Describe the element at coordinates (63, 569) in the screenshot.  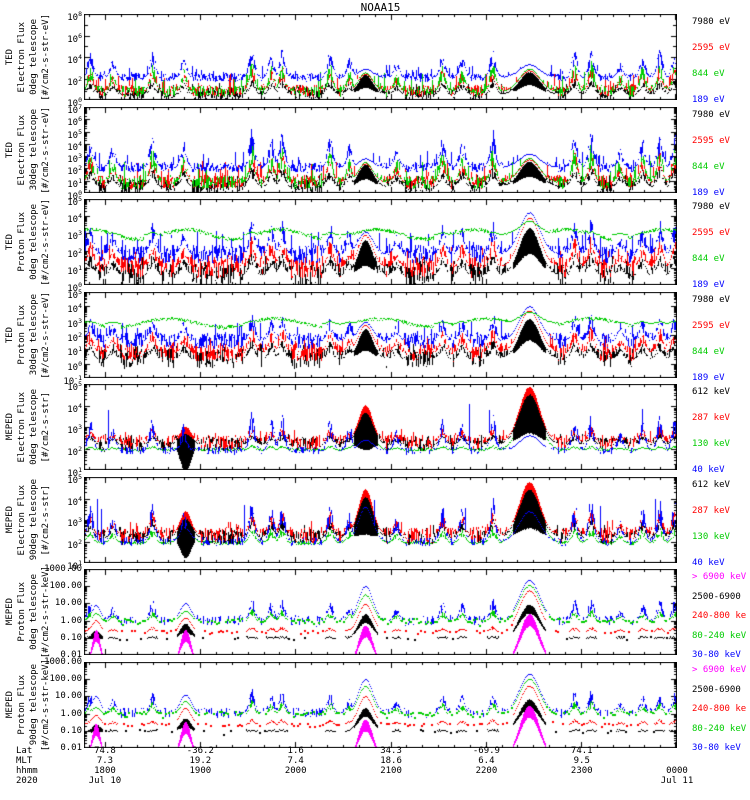
I see `y-tick-label: 1000.00` at that location.